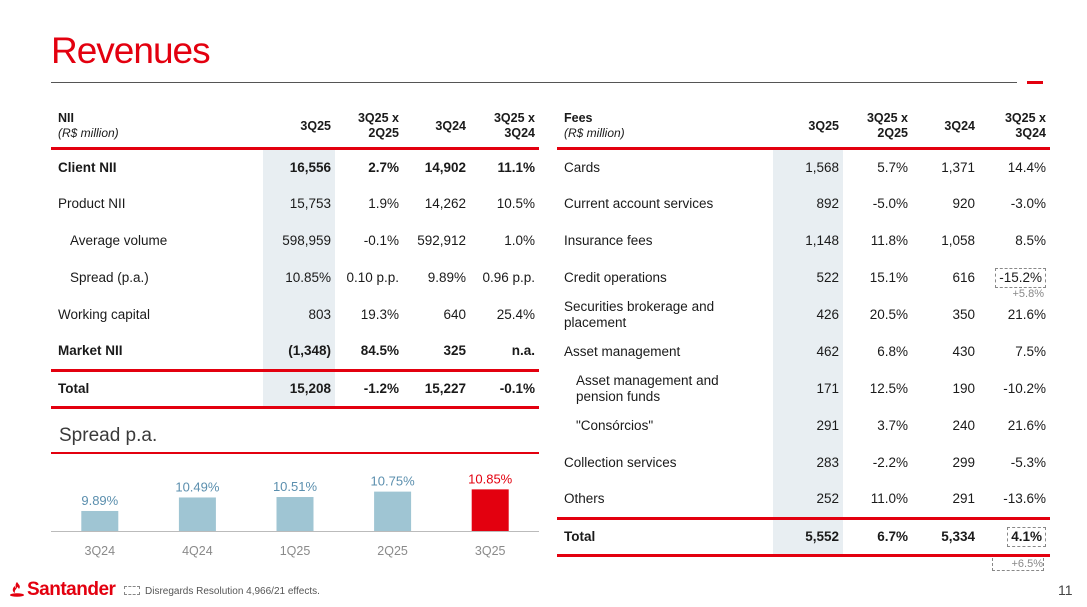  Describe the element at coordinates (295, 453) in the screenshot. I see `spread-title-divider` at that location.